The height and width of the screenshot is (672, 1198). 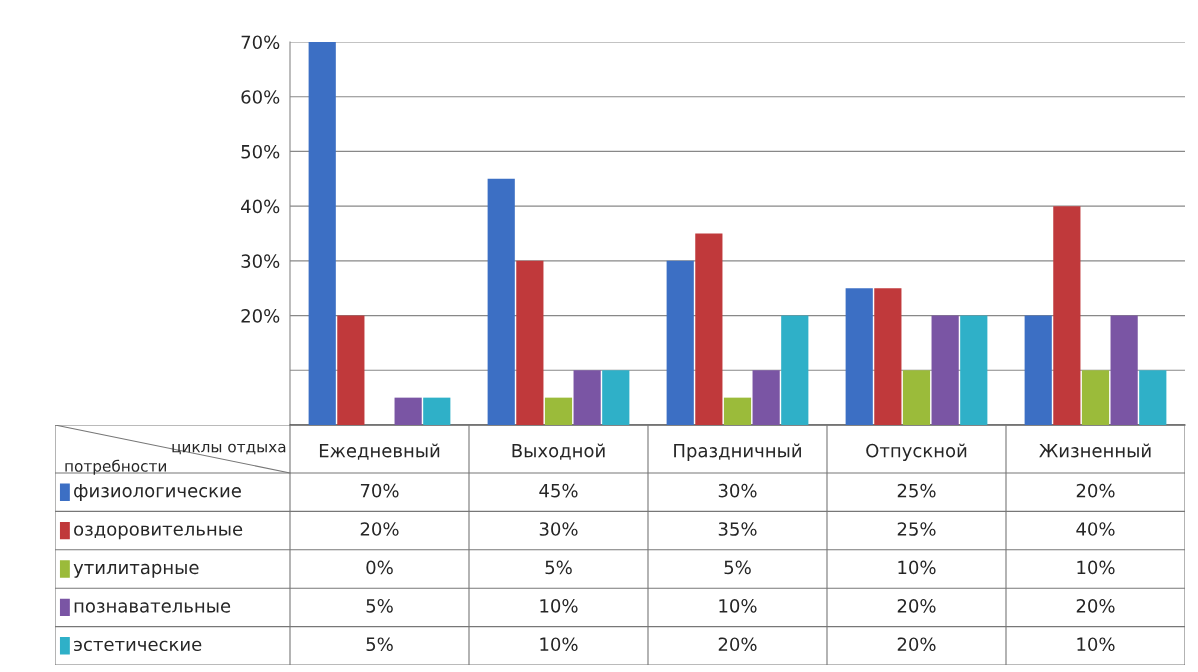 I want to click on y-tick-label: 40%, so click(x=260, y=206).